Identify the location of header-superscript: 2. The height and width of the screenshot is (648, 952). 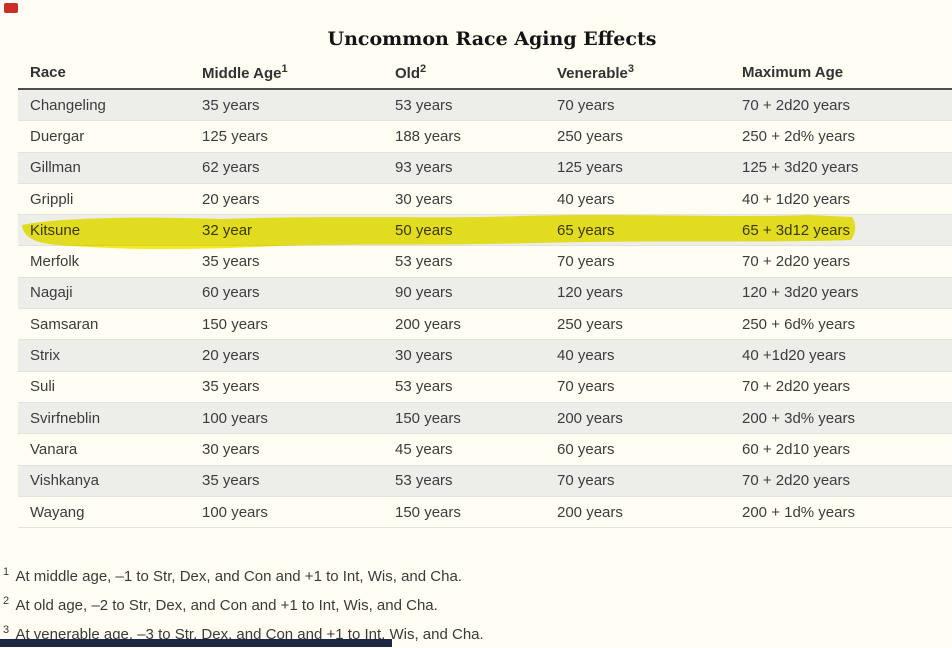
(423, 68).